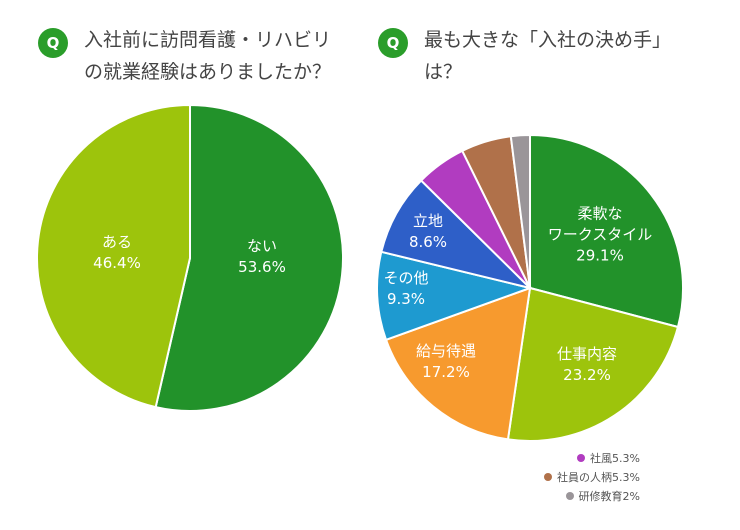 This screenshot has height=530, width=740. Describe the element at coordinates (609, 496) in the screenshot. I see `legend-label: 研修教育2%` at that location.